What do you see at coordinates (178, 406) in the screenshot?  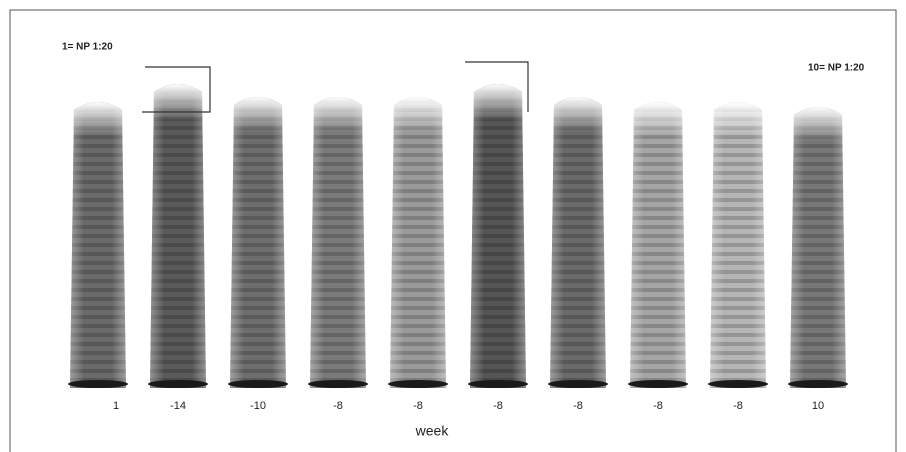 I see `lane-label: -14` at bounding box center [178, 406].